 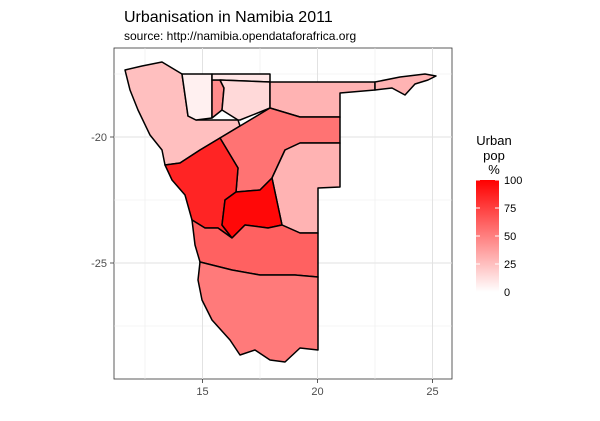 What do you see at coordinates (228, 17) in the screenshot?
I see `chart-title: Urbanisation in Namibia 2011` at bounding box center [228, 17].